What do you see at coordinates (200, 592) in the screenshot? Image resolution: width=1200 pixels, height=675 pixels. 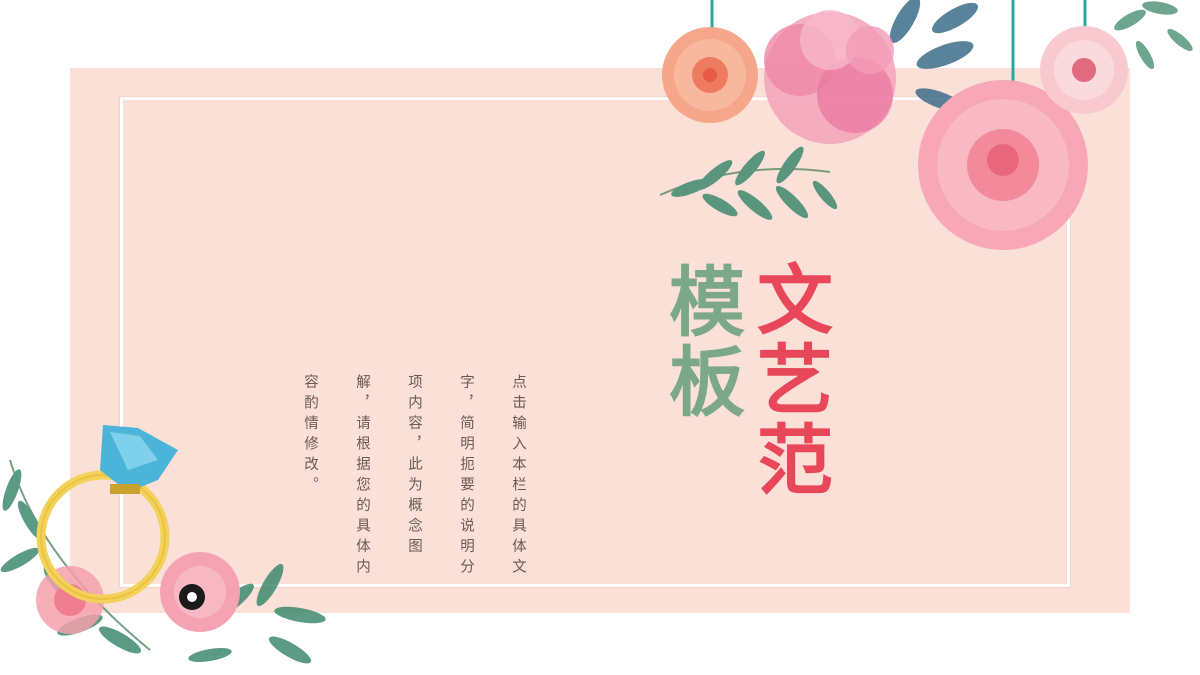 I see `anemone-flower` at bounding box center [200, 592].